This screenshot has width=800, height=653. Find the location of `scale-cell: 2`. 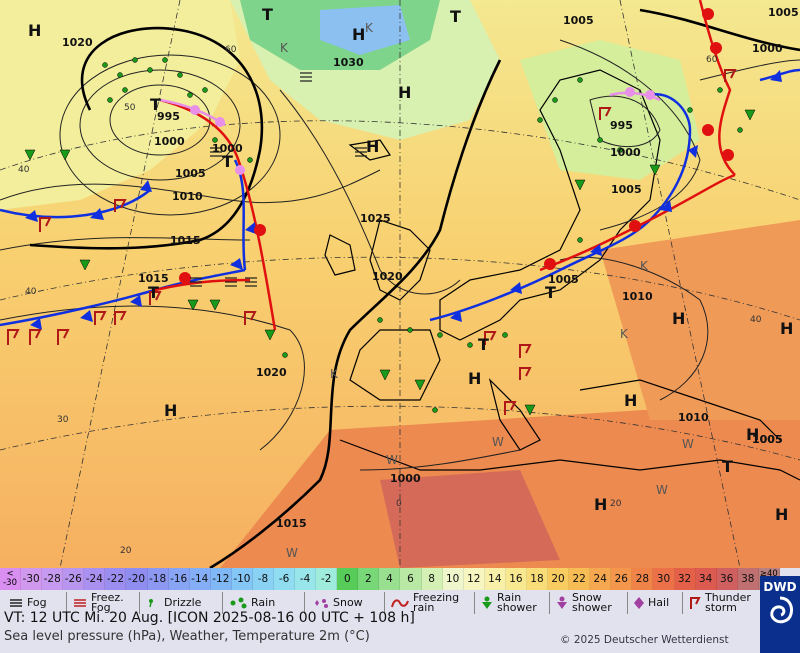

scale-cell: 2 is located at coordinates (369, 579).